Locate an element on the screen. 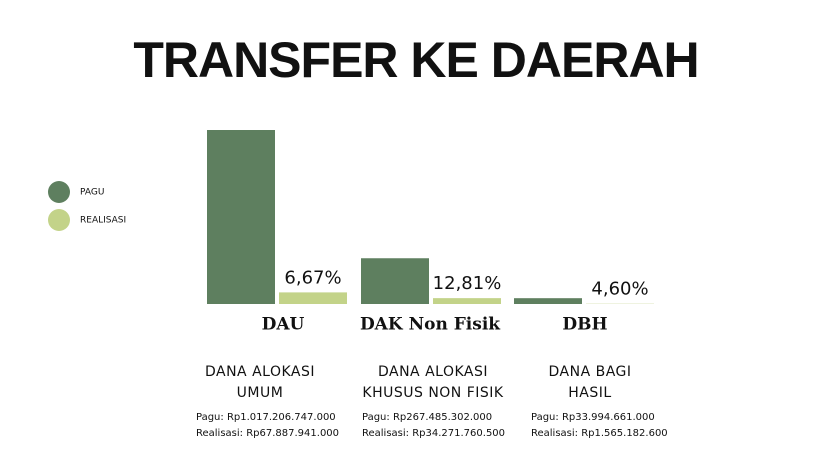 This screenshot has width=832, height=468. category-label: DAU is located at coordinates (283, 325).